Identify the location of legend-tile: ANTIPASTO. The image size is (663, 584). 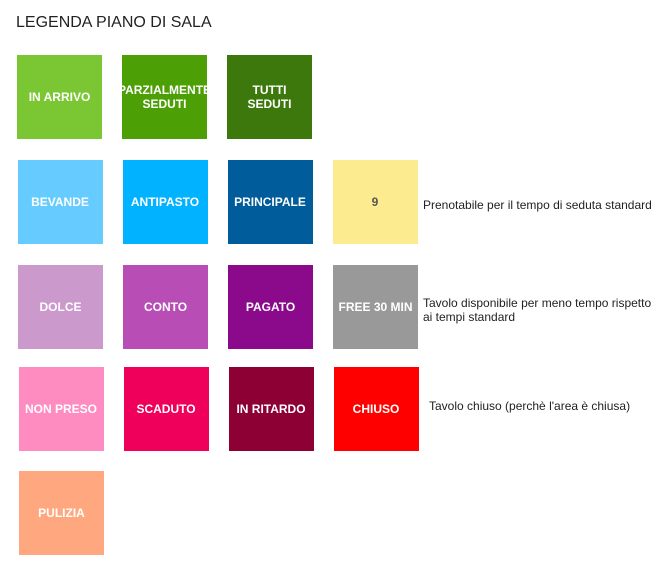
(165, 202).